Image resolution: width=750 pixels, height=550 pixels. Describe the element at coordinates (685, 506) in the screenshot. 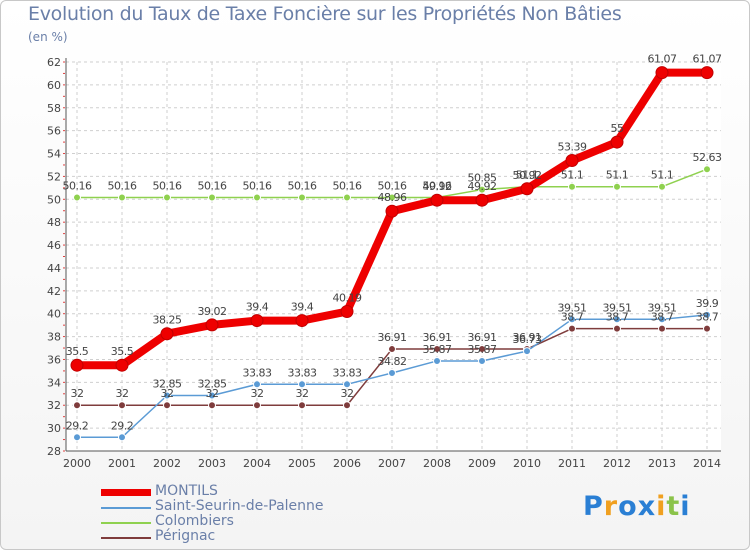

I see `logo-letter: i` at that location.